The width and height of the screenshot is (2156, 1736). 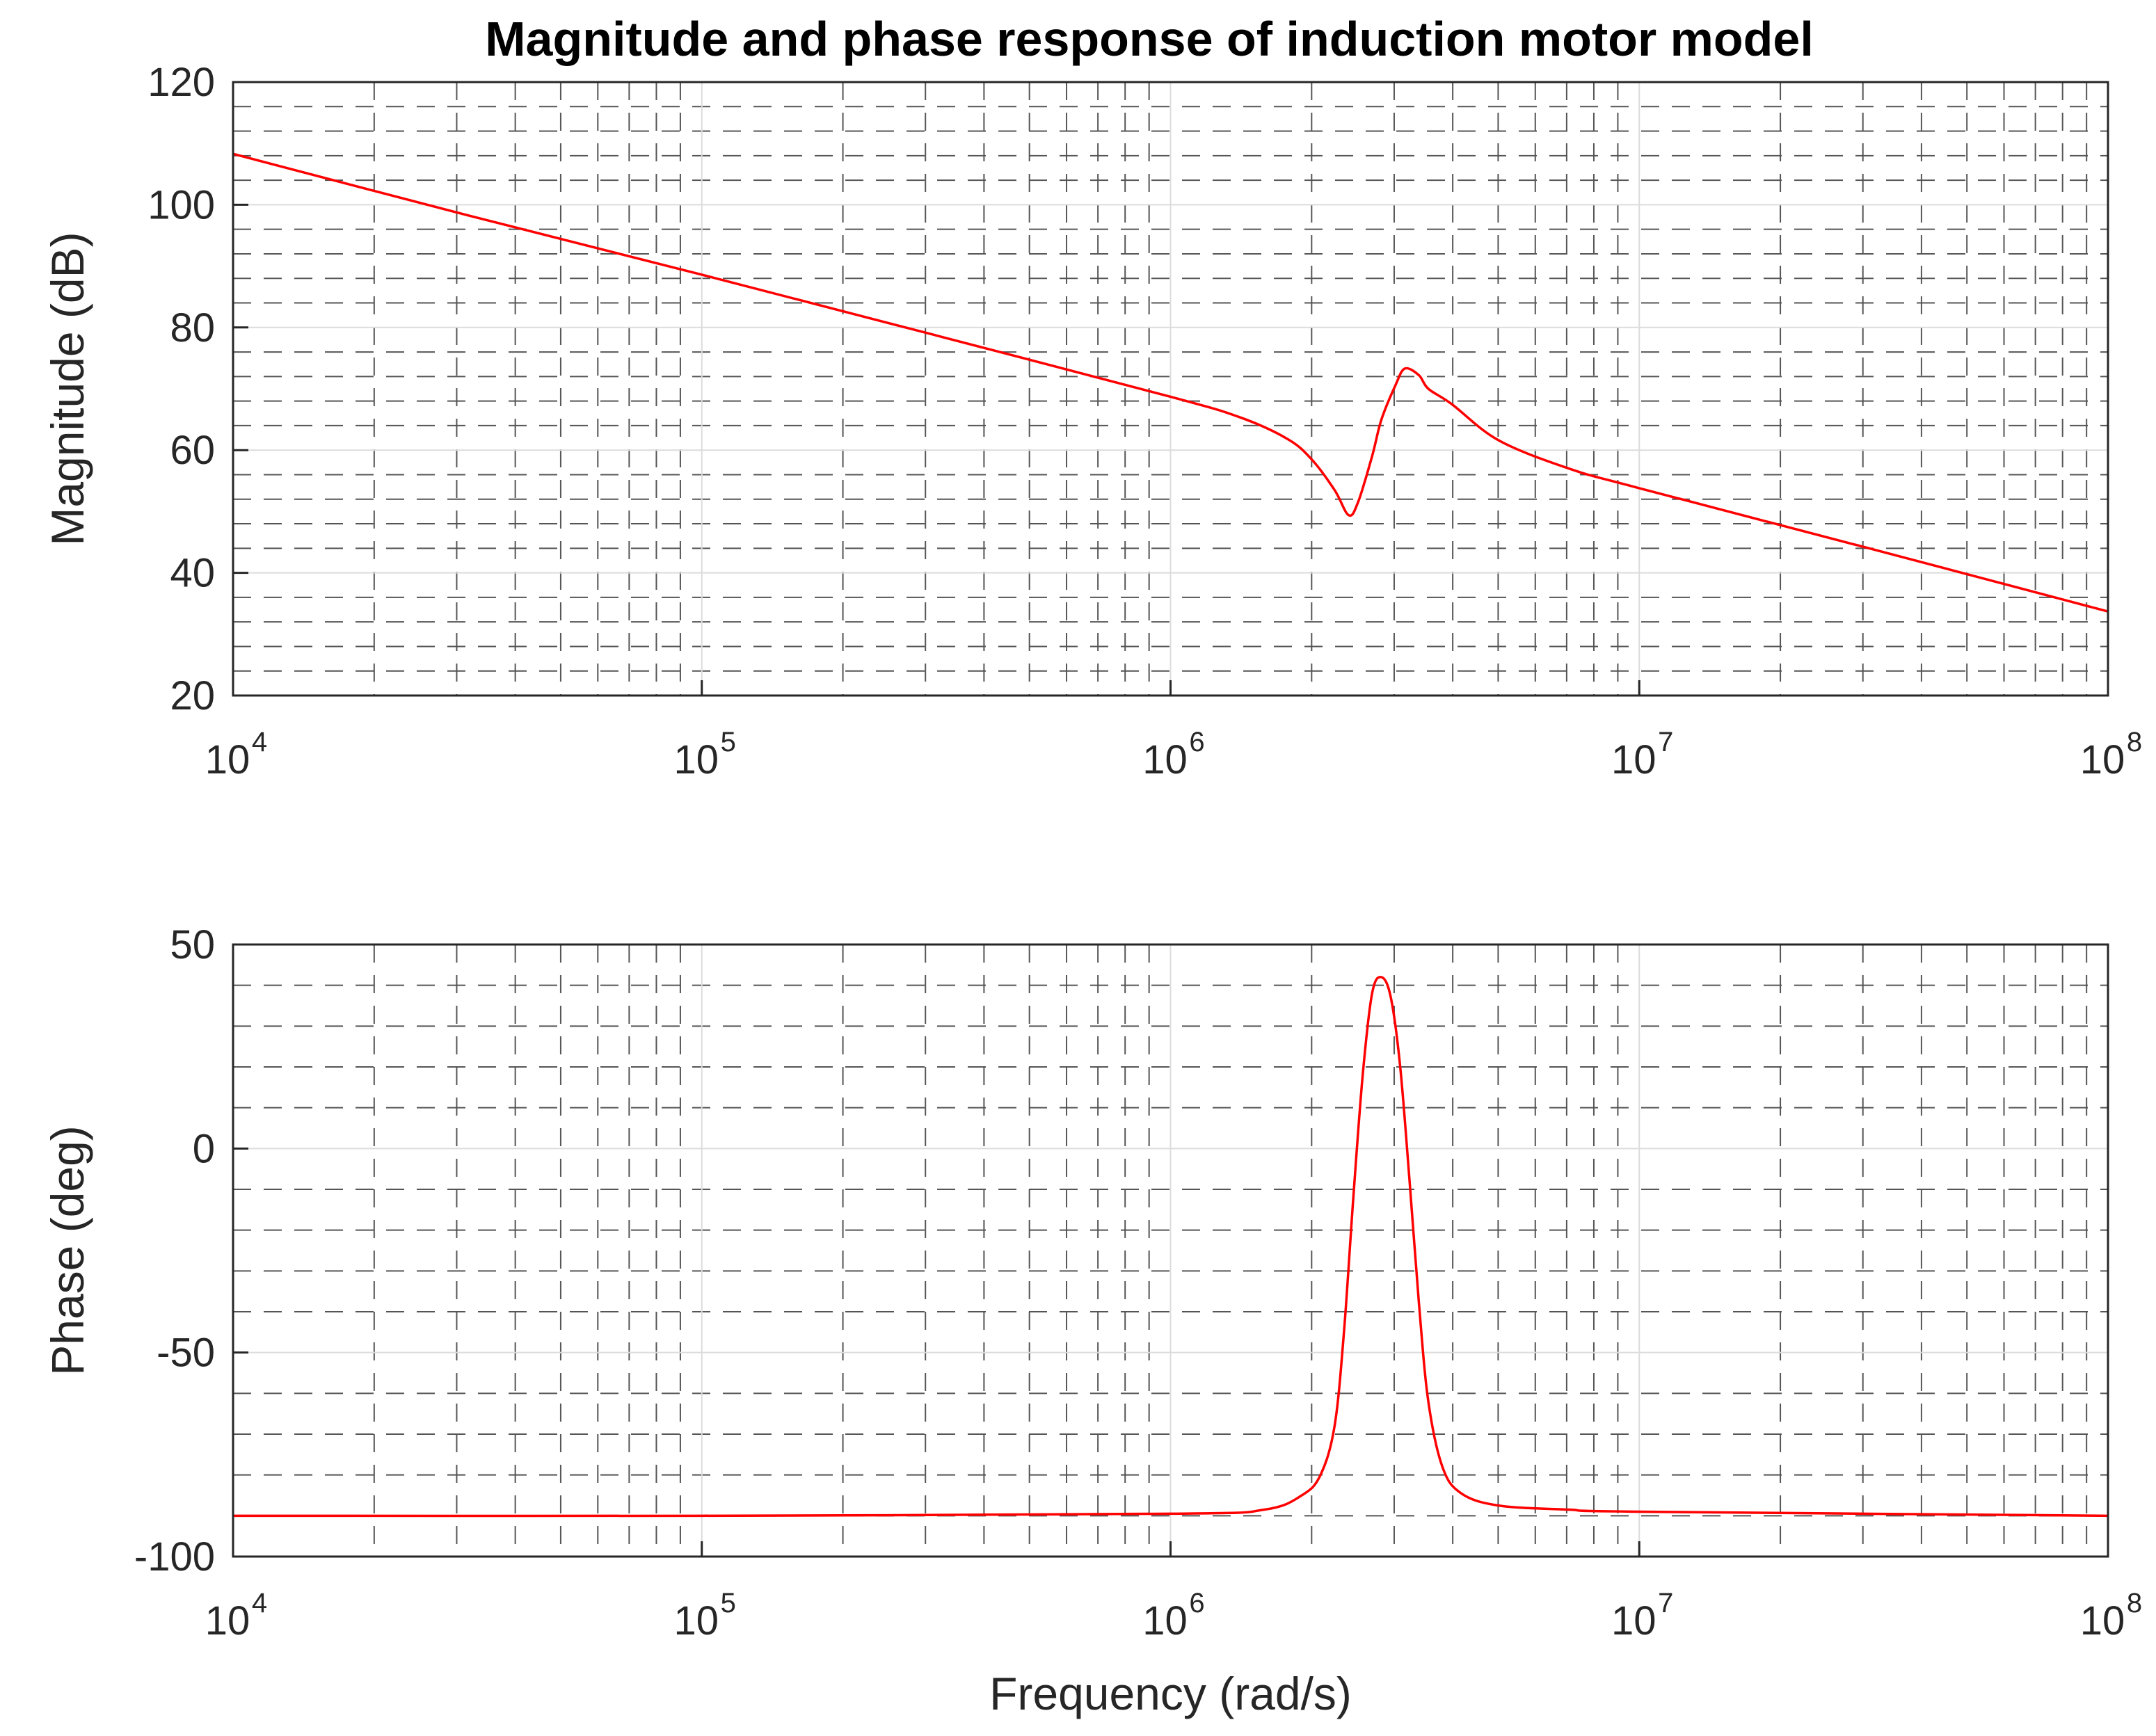 What do you see at coordinates (192, 695) in the screenshot?
I see `mag-ytick-label: 20` at bounding box center [192, 695].